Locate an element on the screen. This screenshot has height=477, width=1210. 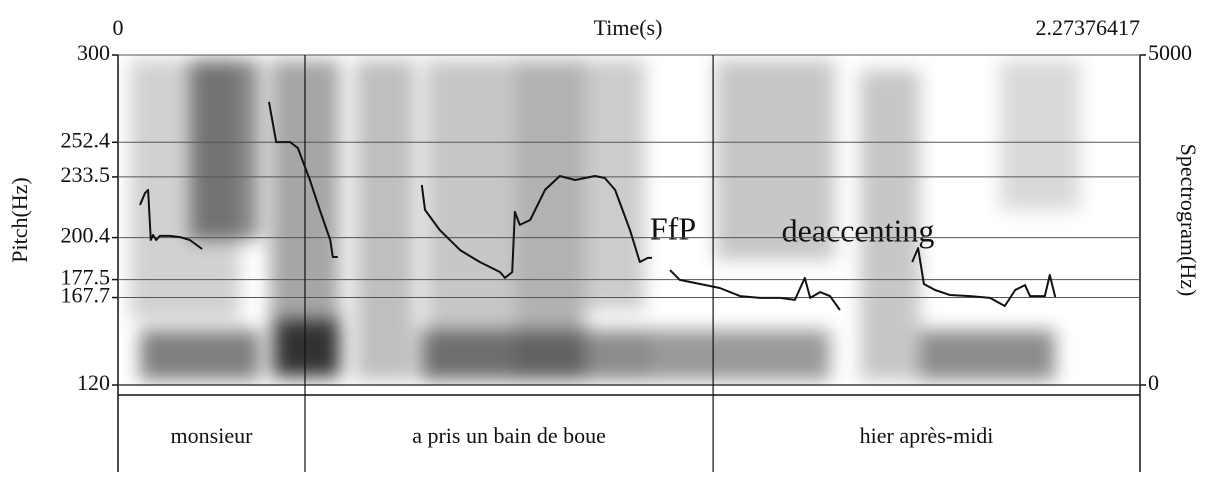
y2-tick-label: 0 is located at coordinates (1153, 382).